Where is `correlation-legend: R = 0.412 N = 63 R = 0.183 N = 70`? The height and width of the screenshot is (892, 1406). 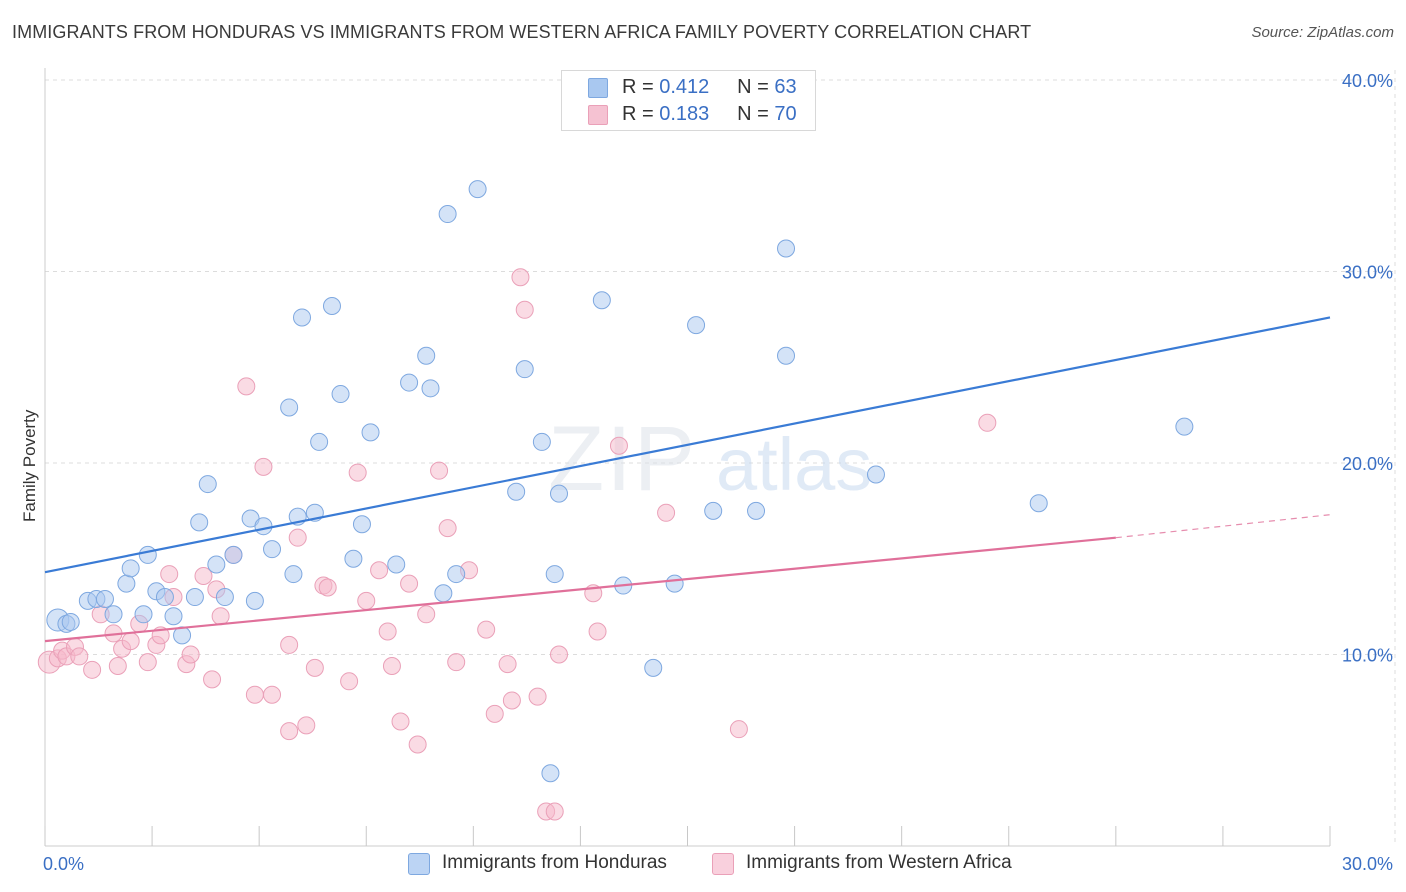
correlation-legend: R = 0.412 N = 63 R = 0.183 N = 70 is located at coordinates (688, 100).